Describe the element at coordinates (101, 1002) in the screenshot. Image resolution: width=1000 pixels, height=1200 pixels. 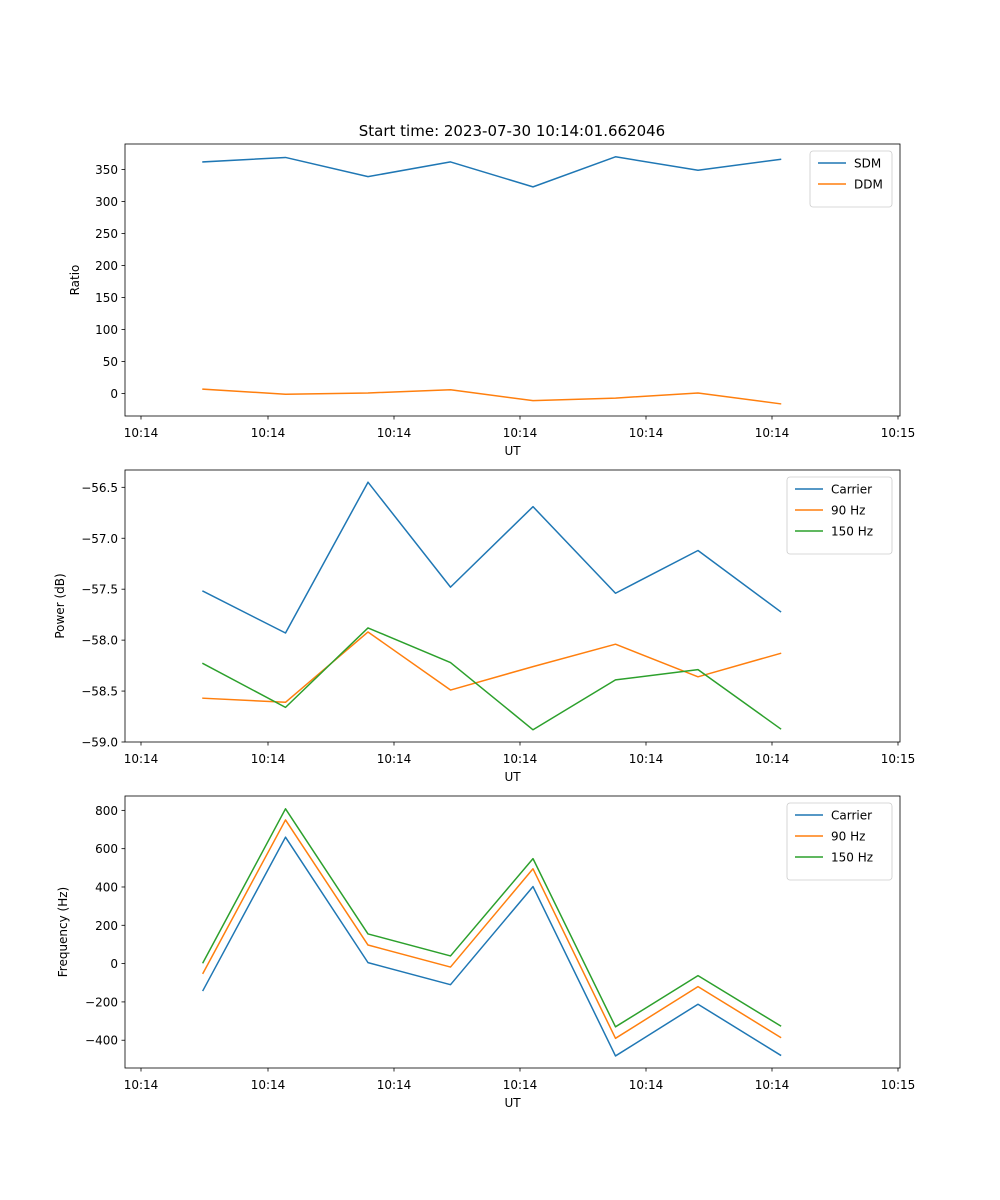
I see `y-tick-label: −200` at that location.